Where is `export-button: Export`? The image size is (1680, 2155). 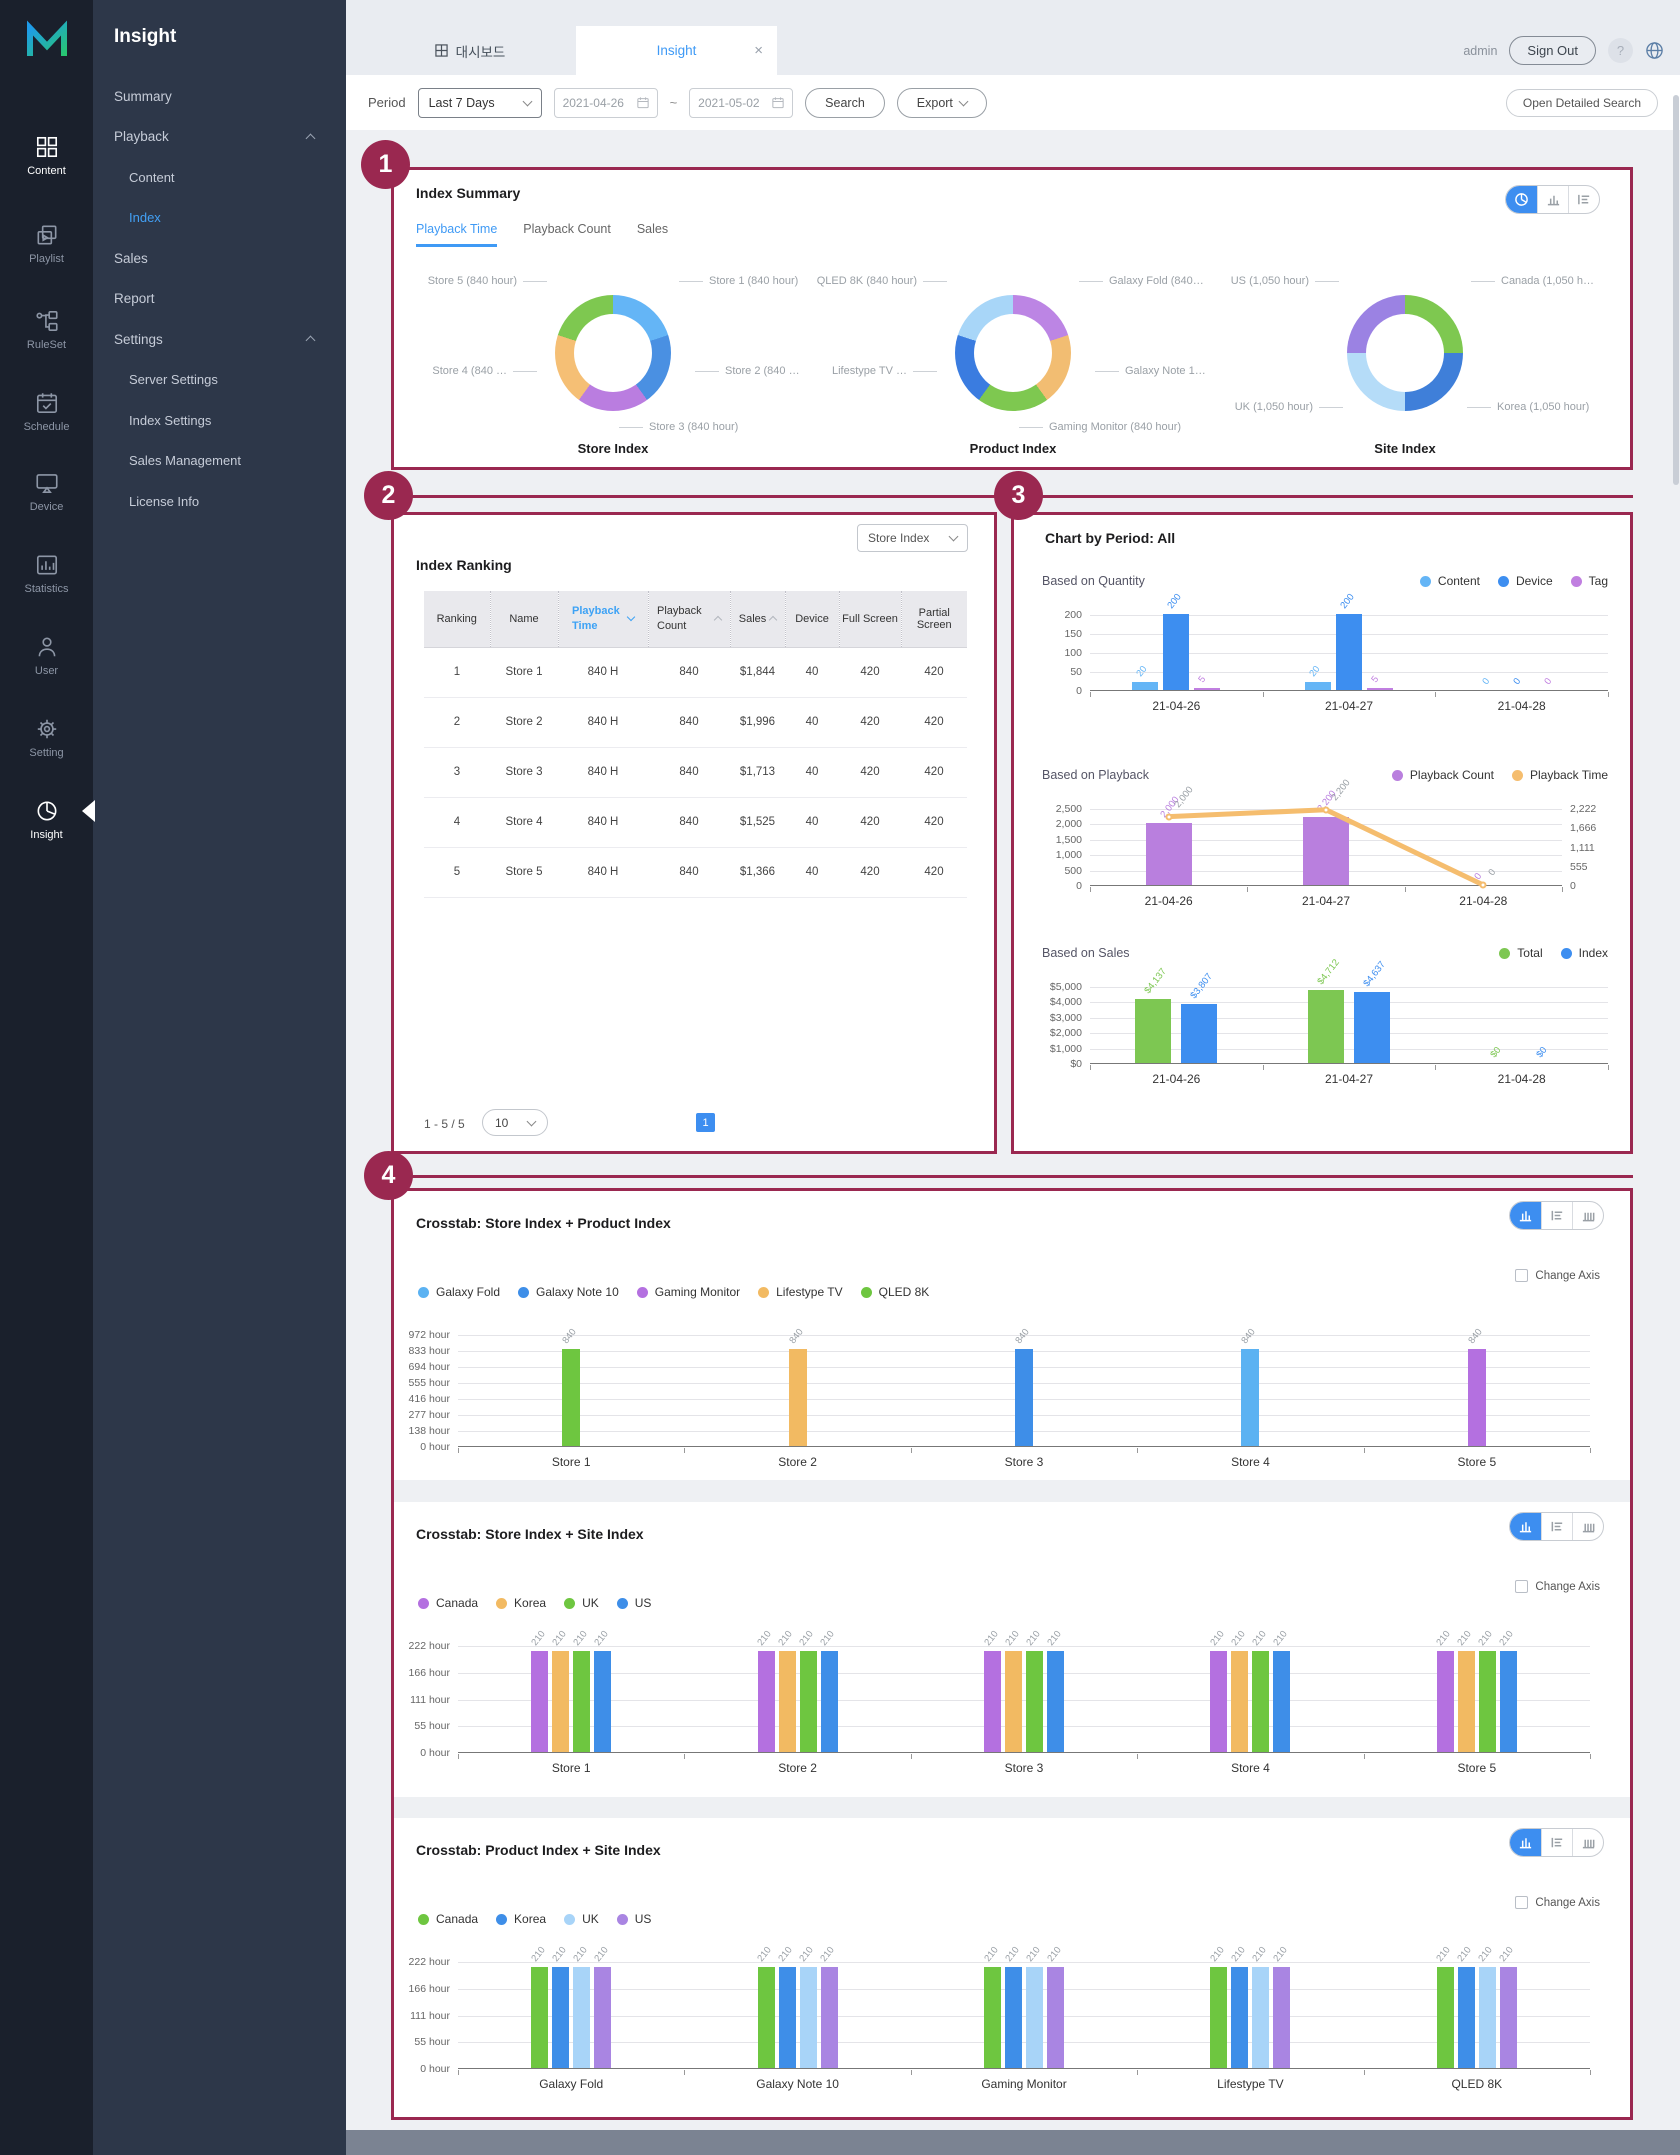
export-button: Export is located at coordinates (941, 102).